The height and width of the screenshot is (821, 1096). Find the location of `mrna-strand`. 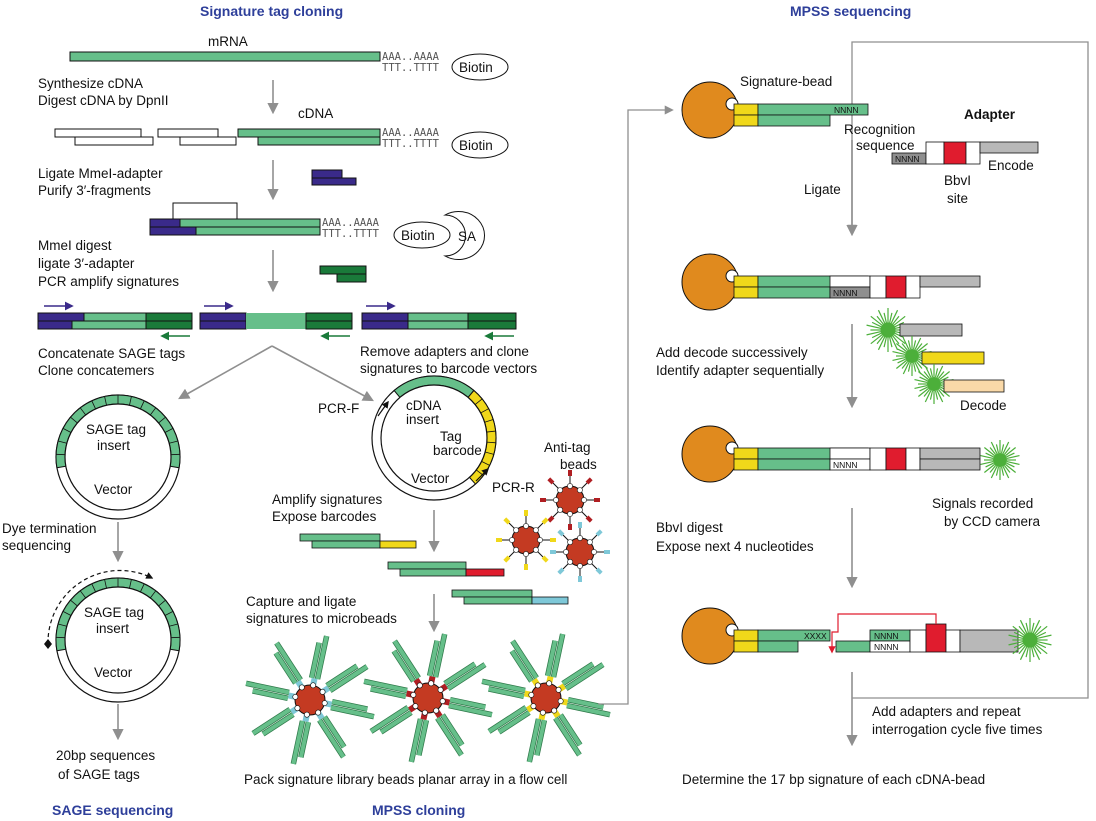

mrna-strand is located at coordinates (225, 56).